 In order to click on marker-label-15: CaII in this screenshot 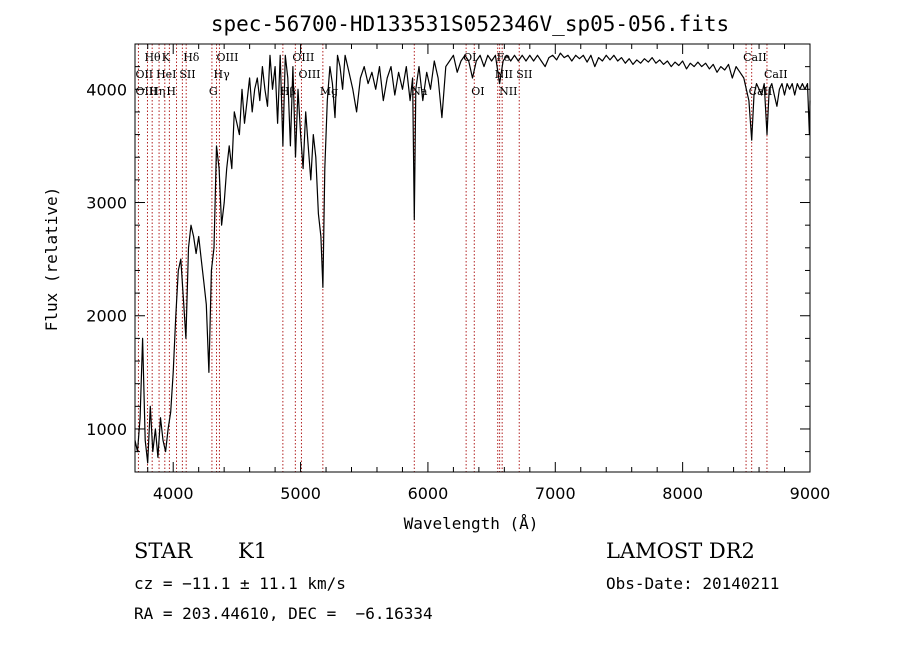, I will do `click(776, 74)`.